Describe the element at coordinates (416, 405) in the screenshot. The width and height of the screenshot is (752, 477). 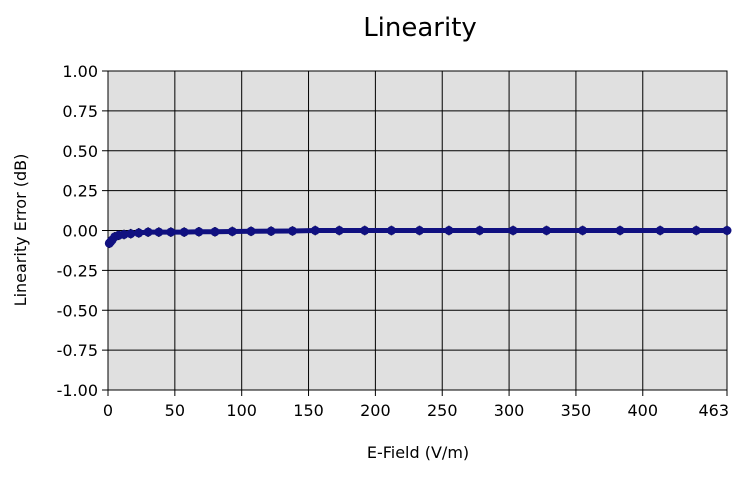
I see `x-axis-ticks: 0 50 100 150 200 250 300 350 400 463` at that location.